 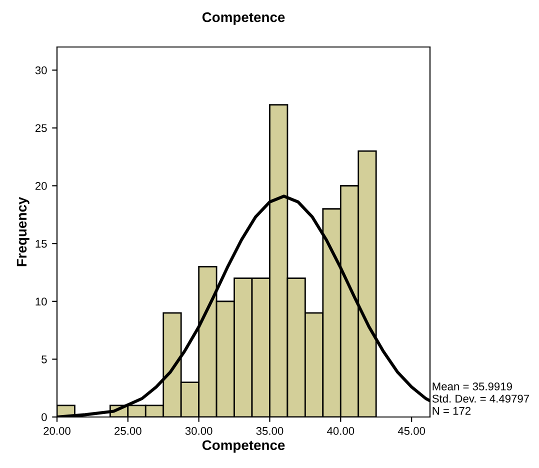 I want to click on x-tick-label: 25.00, so click(x=128, y=431).